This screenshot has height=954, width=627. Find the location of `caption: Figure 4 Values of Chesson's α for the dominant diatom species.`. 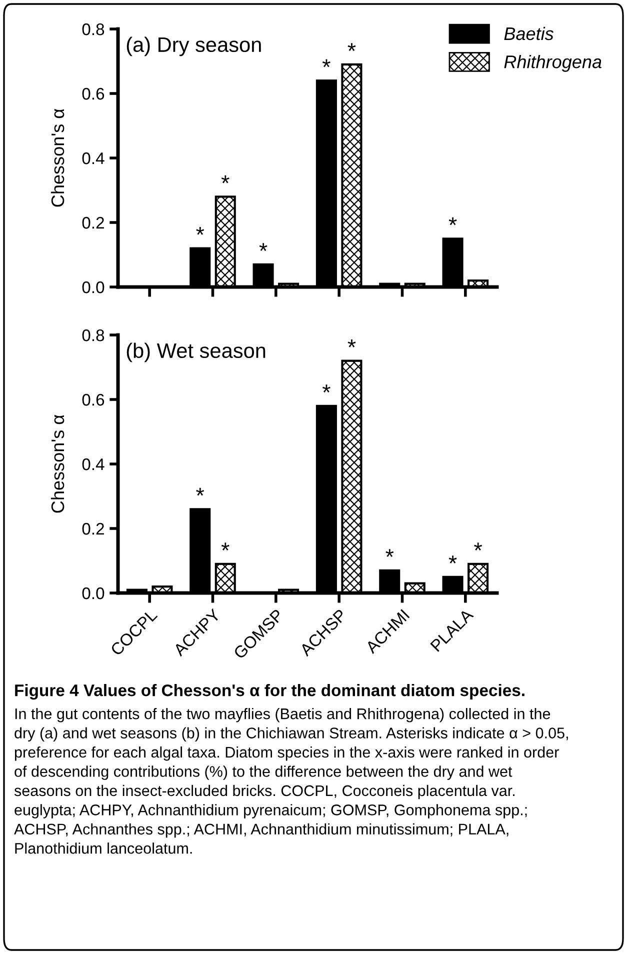

caption: Figure 4 Values of Chesson's α for the dominant diatom species. is located at coordinates (269, 692).